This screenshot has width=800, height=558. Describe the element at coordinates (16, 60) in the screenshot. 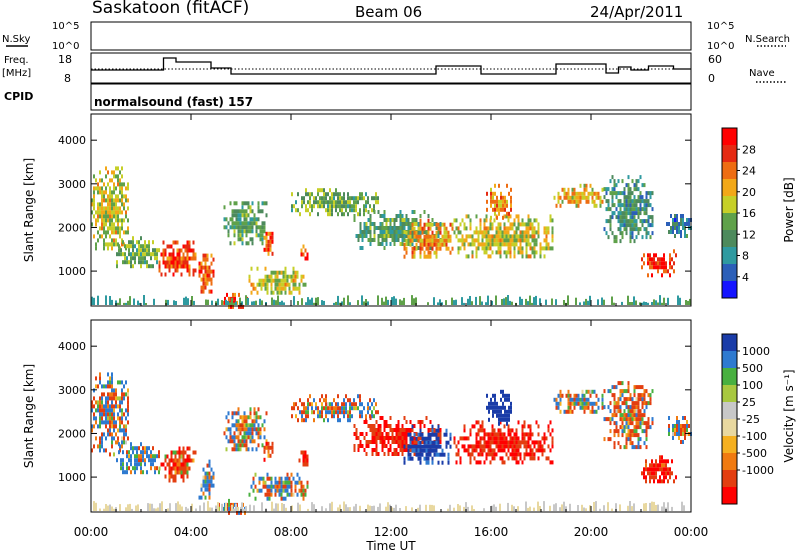

I see `freq-label-line1: Freq.` at that location.